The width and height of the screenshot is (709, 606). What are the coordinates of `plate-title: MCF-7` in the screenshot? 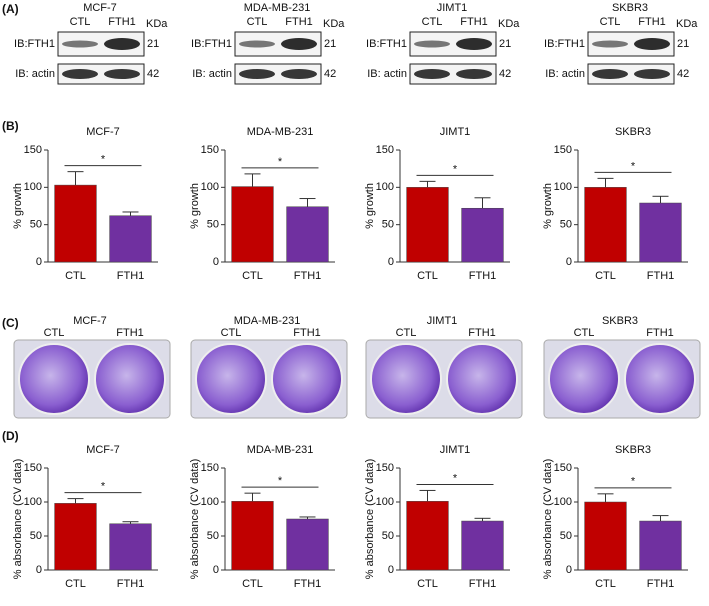 It's located at (90, 321).